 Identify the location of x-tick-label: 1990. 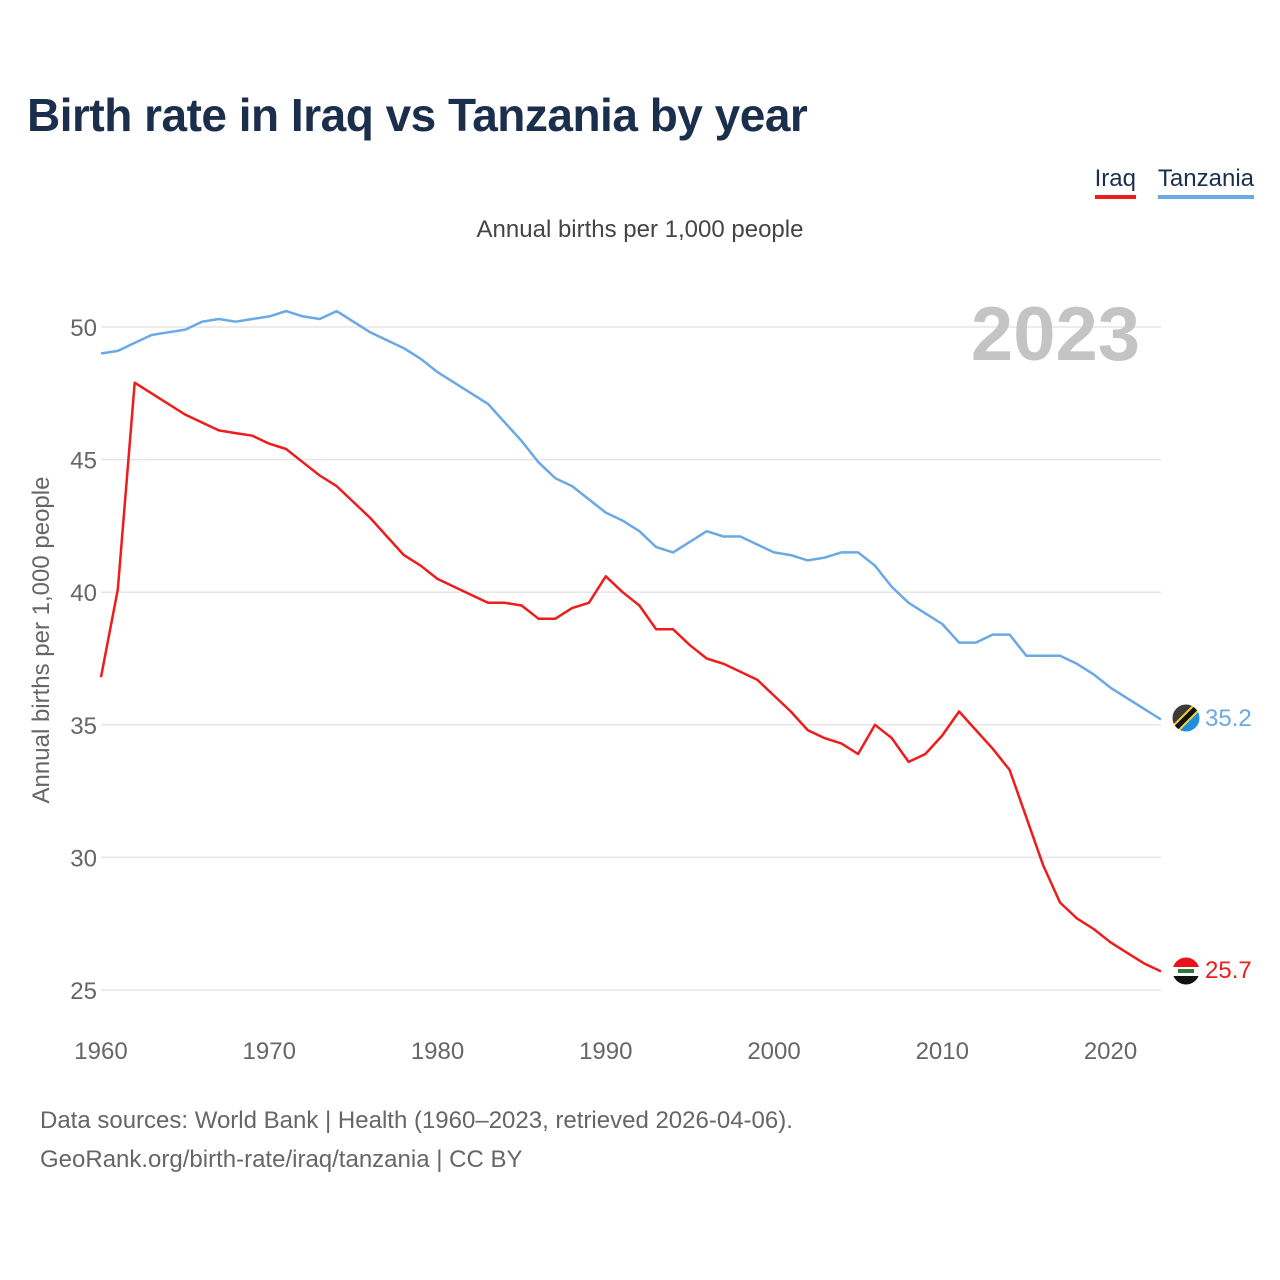
(605, 1051).